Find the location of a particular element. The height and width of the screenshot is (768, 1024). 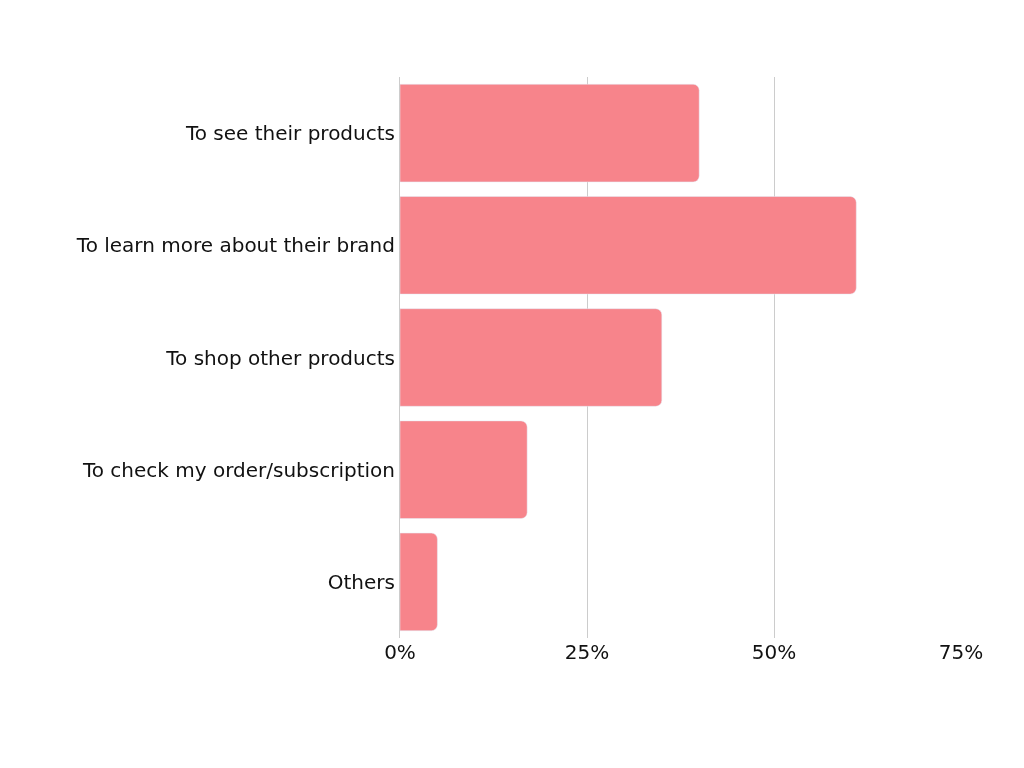

x-tick-label: 0% is located at coordinates (400, 652).